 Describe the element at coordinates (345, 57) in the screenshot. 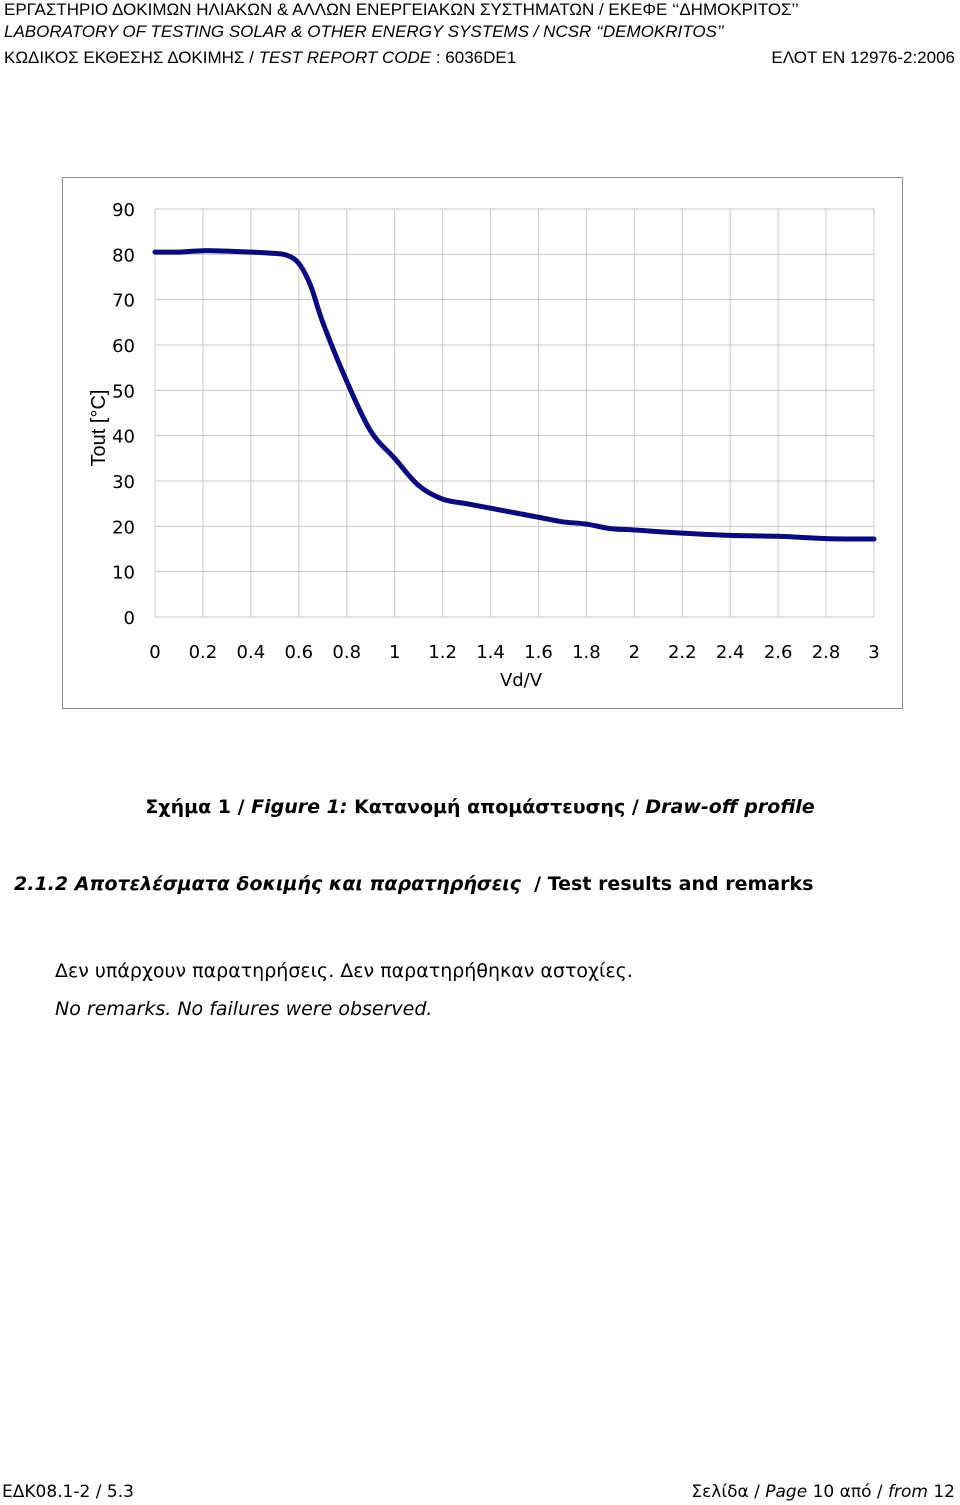

I see `report-code-label-english: TEST REPORT CODE` at that location.